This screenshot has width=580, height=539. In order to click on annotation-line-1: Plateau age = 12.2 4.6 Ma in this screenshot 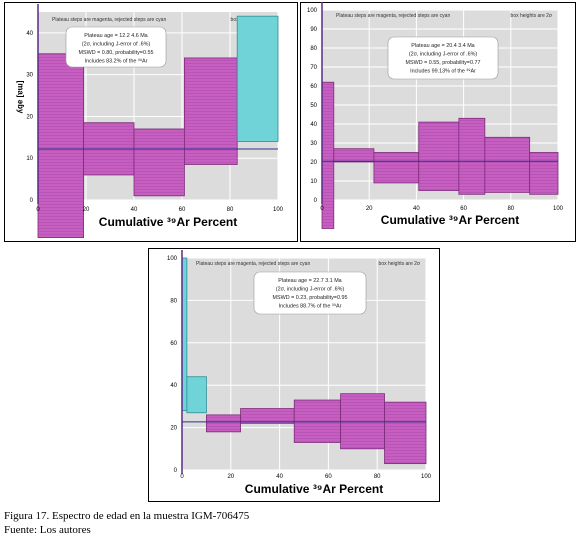, I will do `click(115, 36)`.